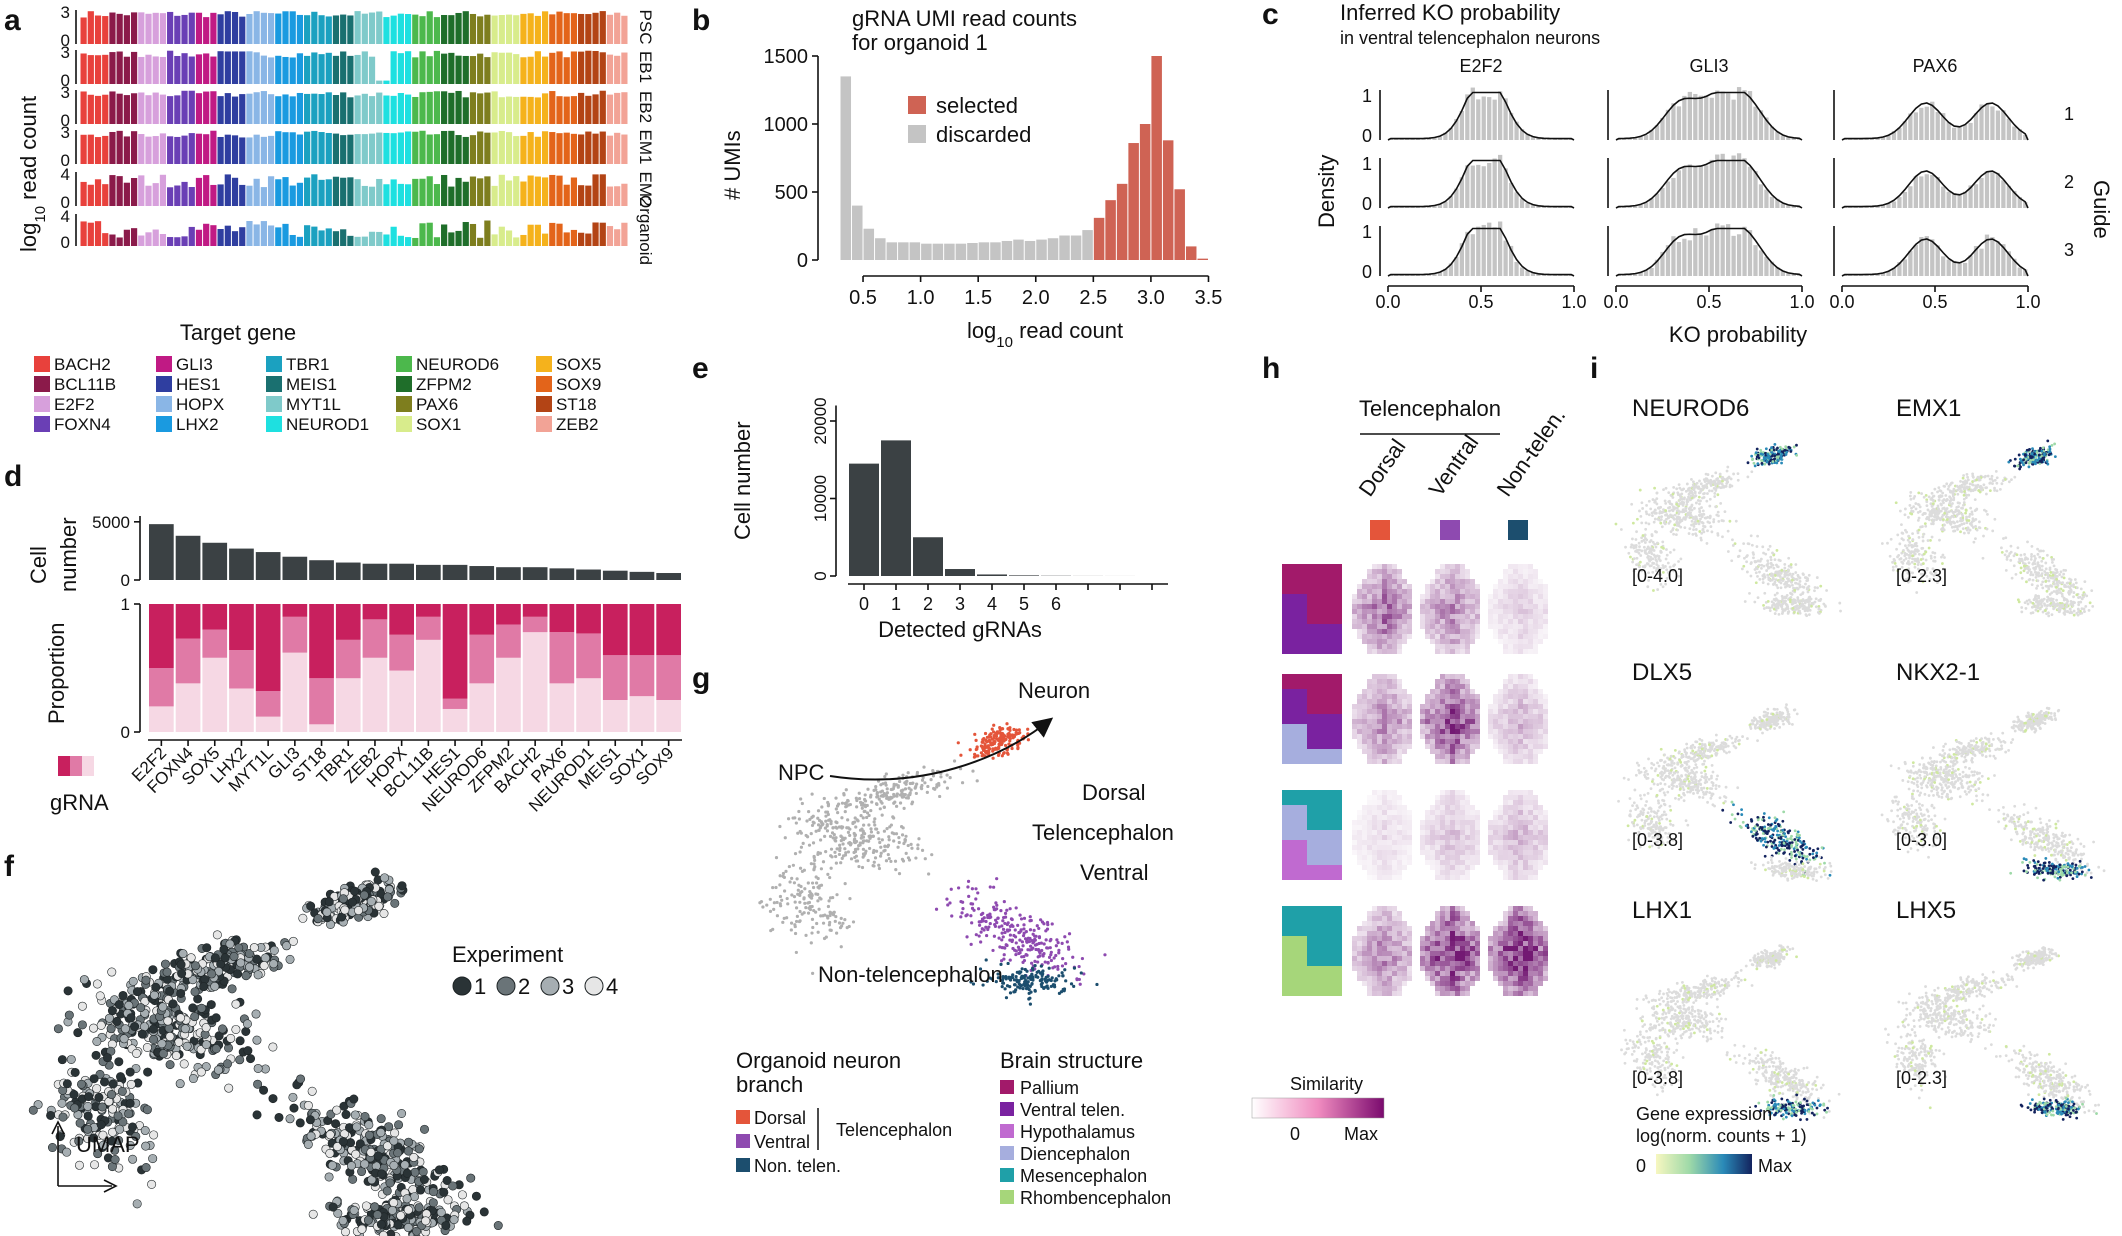  Describe the element at coordinates (1531, 451) in the screenshot. I see `h-col-label: Non-telen.` at that location.